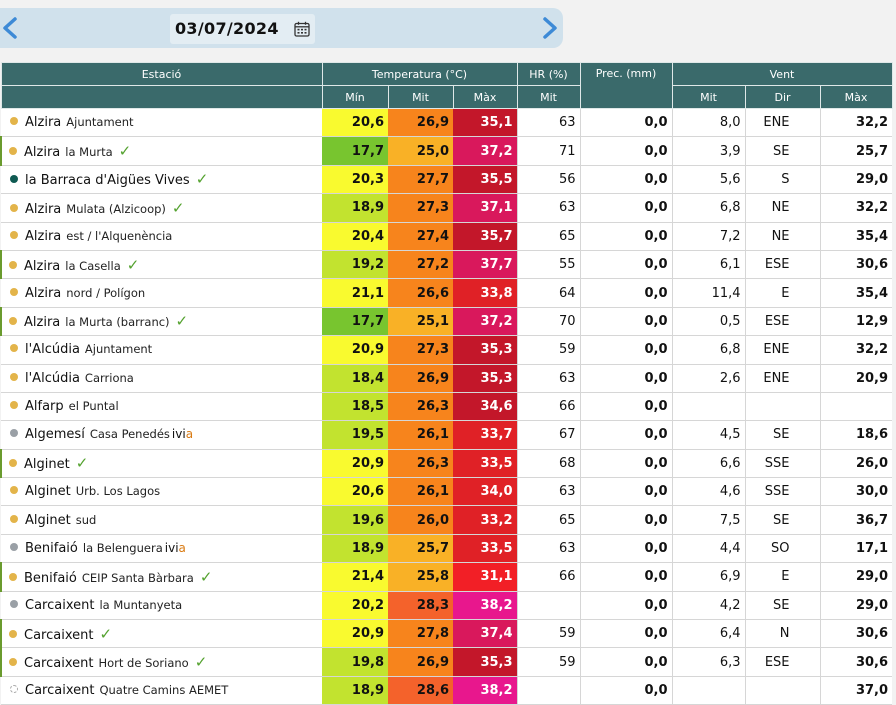  Describe the element at coordinates (420, 97) in the screenshot. I see `header-temp-mean: Mit` at that location.